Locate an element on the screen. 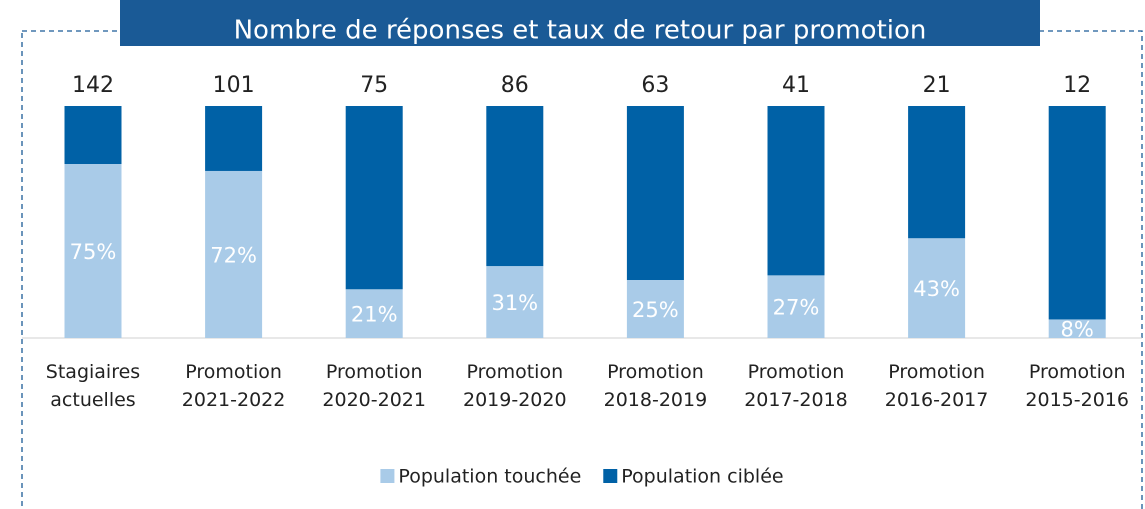 The image size is (1145, 509). legend-item: Population touchée is located at coordinates (480, 477).